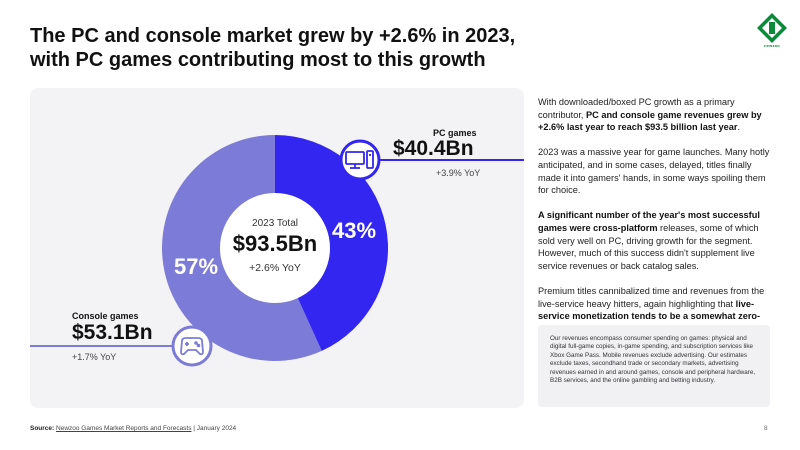  Describe the element at coordinates (196, 266) in the screenshot. I see `console-share-label: 57%` at that location.